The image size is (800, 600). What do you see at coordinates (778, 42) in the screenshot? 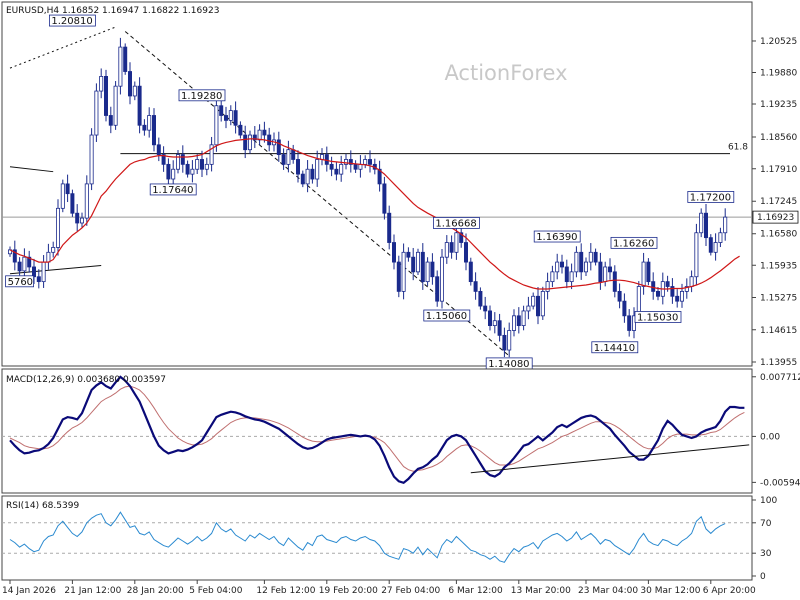
I see `price-tick-label: 1.20525` at bounding box center [778, 42].